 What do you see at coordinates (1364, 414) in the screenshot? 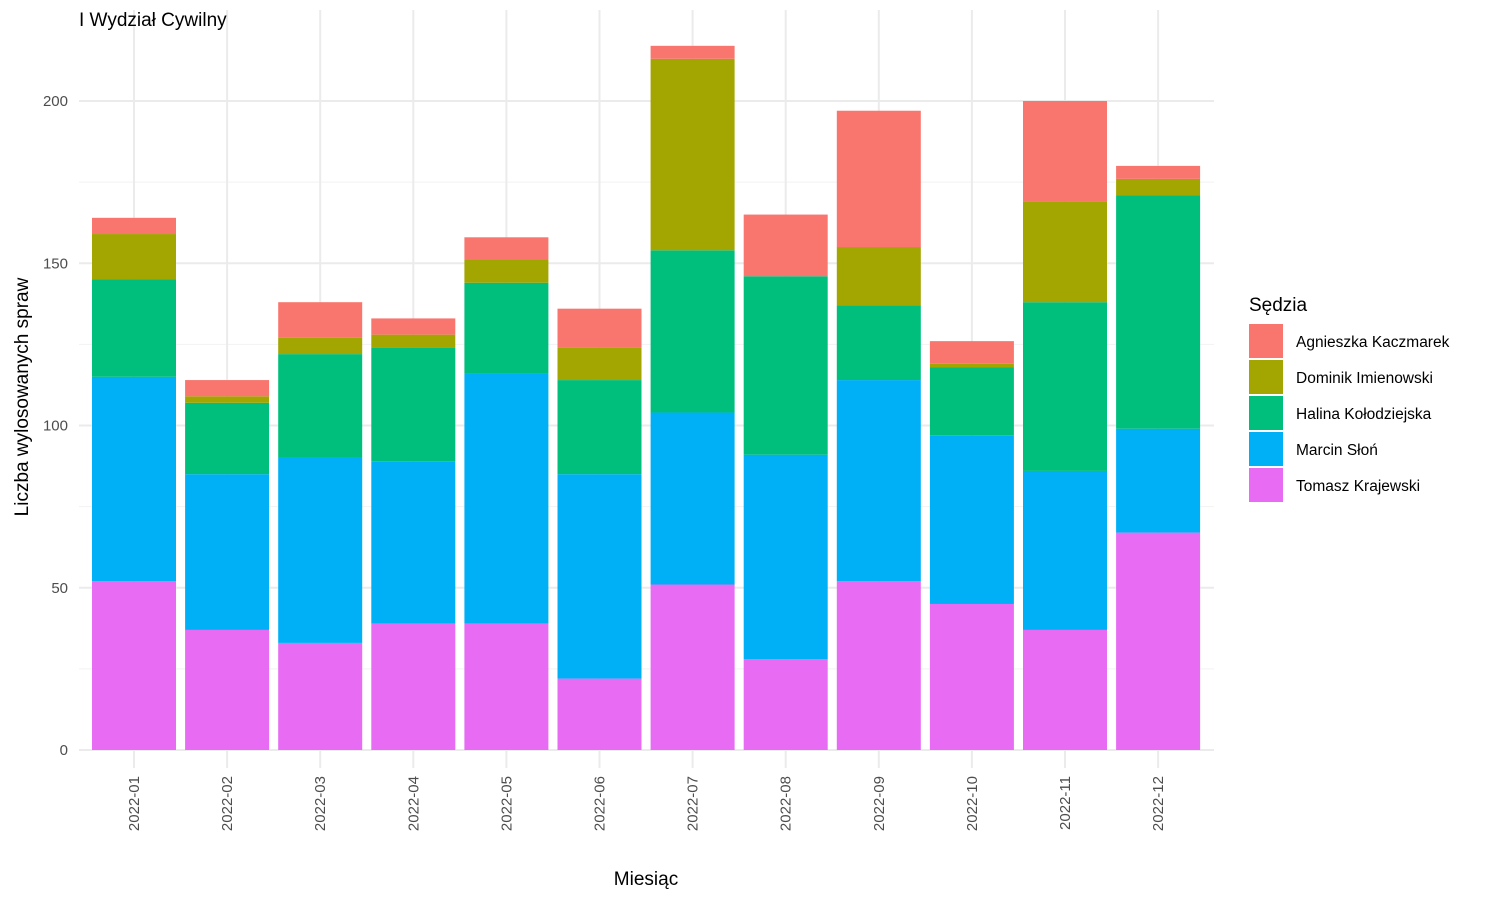
I see `legend-label: Halina Kołodziejska` at bounding box center [1364, 414].